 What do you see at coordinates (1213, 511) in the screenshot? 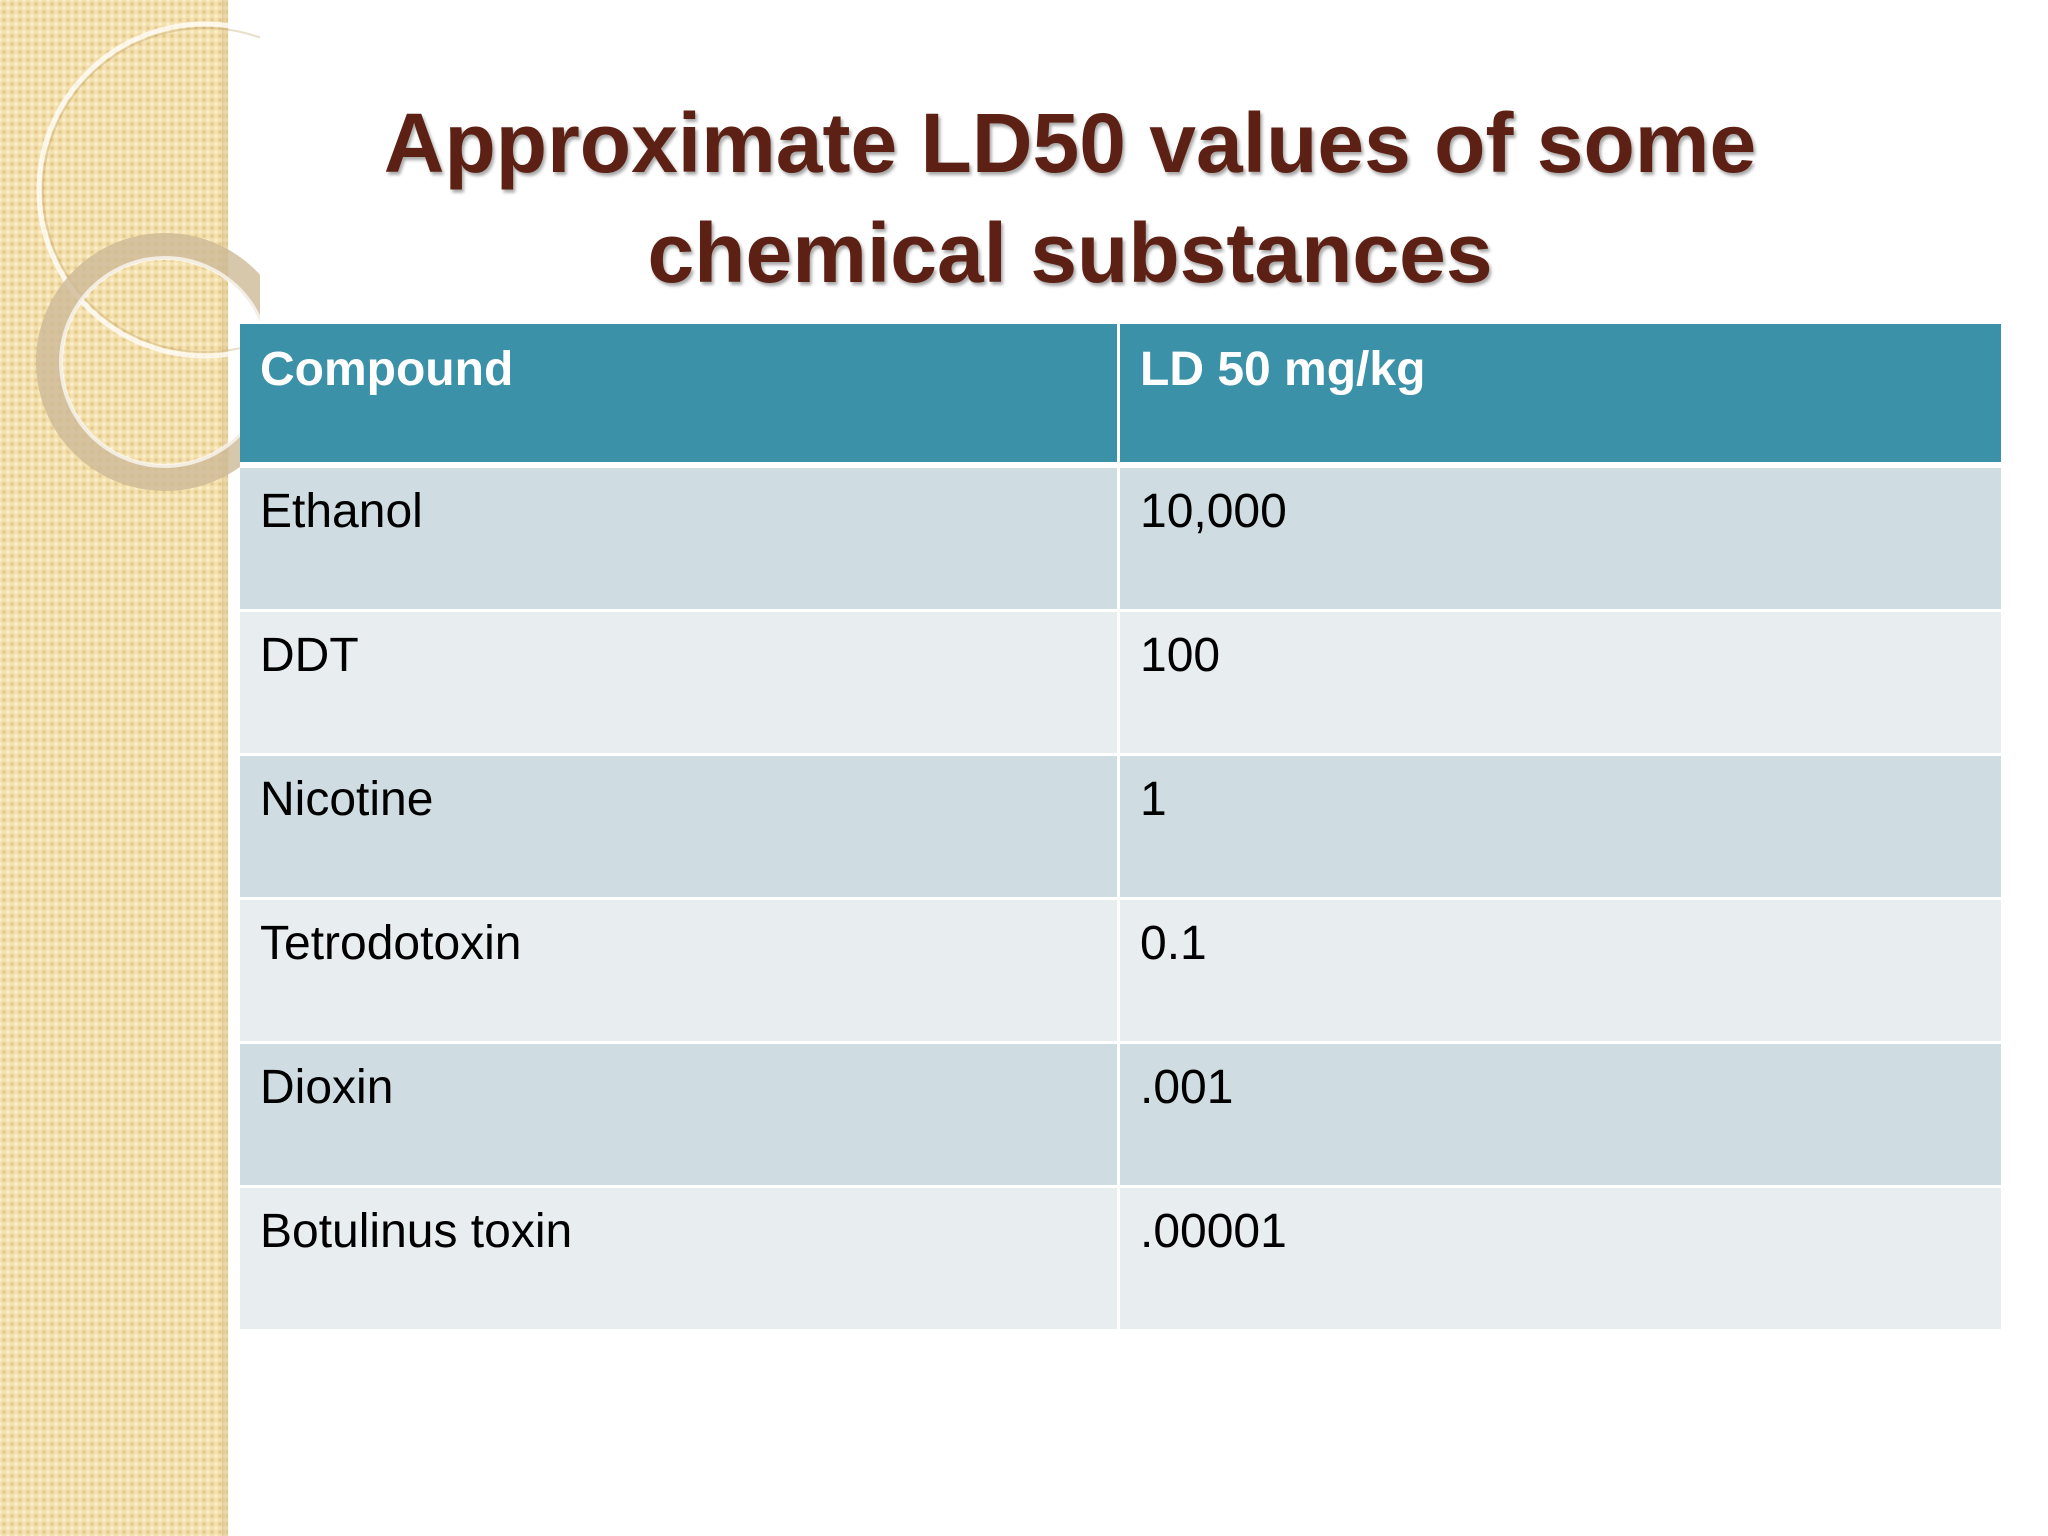
I see `ld50-cell: 10,000` at bounding box center [1213, 511].